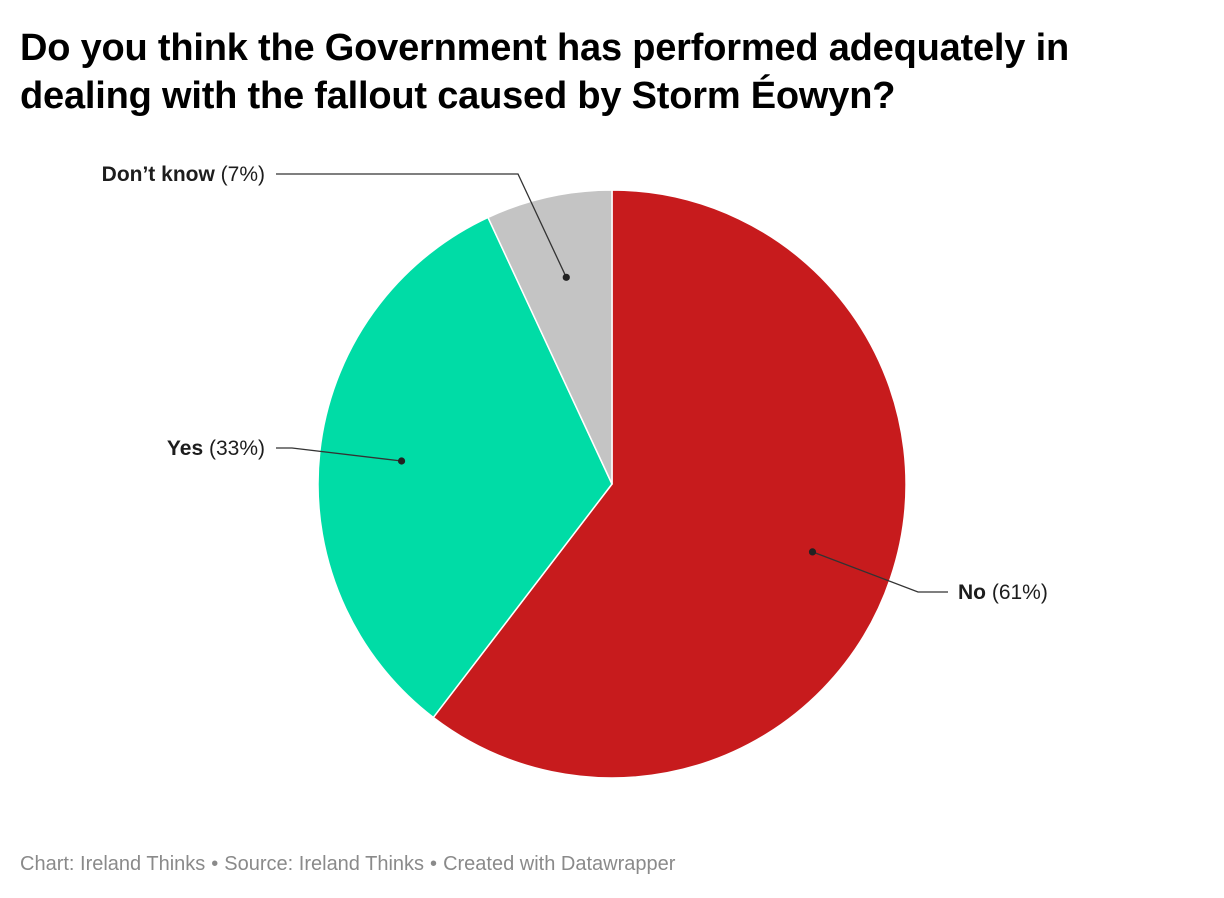  I want to click on slice-value-label: (33%), so click(234, 448).